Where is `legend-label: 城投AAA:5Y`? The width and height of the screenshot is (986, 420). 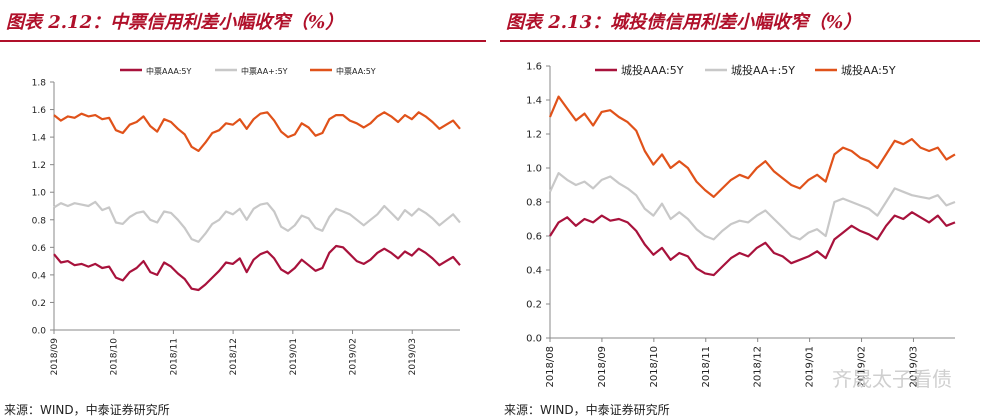 legend-label: 城投AAA:5Y is located at coordinates (652, 70).